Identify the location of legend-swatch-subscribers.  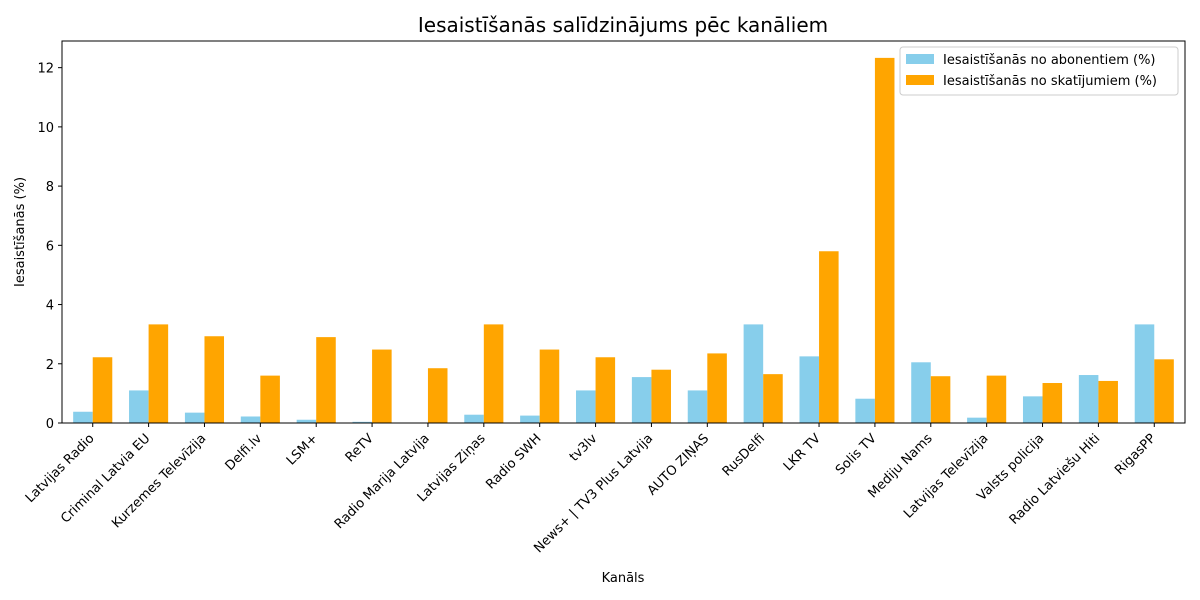
(920, 59).